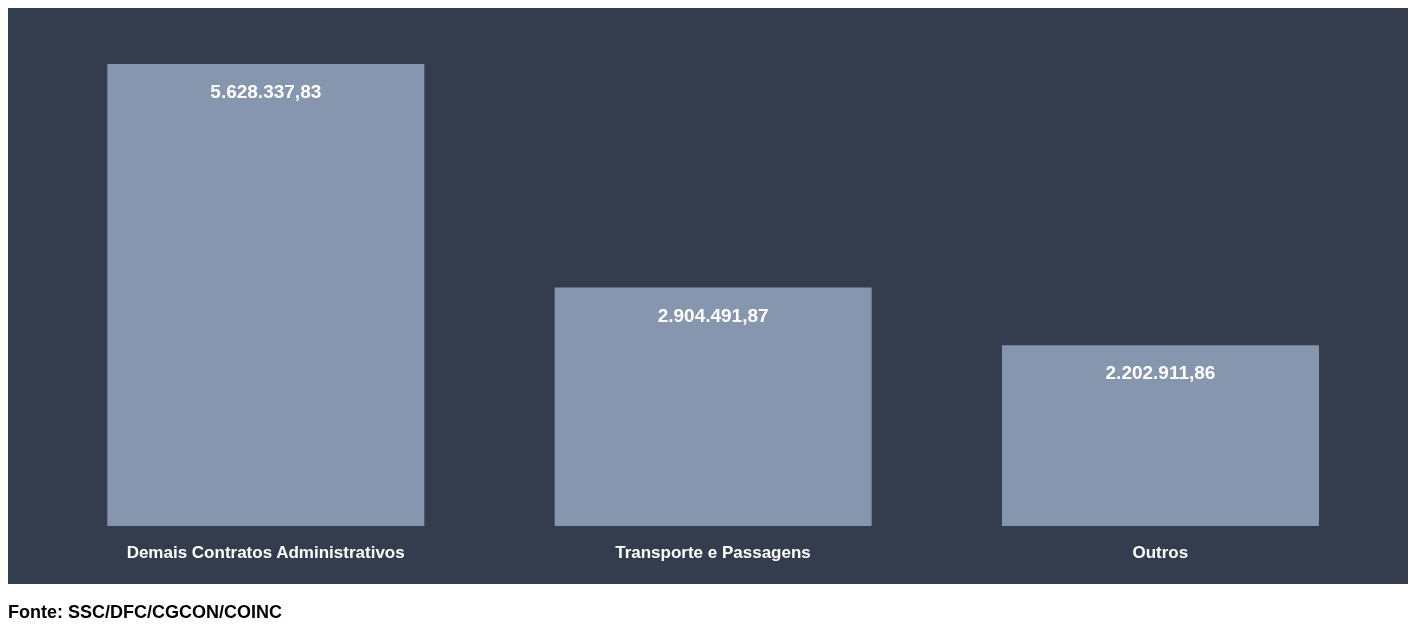  What do you see at coordinates (265, 553) in the screenshot?
I see `x-tick-label: Demais Contratos Administrativos` at bounding box center [265, 553].